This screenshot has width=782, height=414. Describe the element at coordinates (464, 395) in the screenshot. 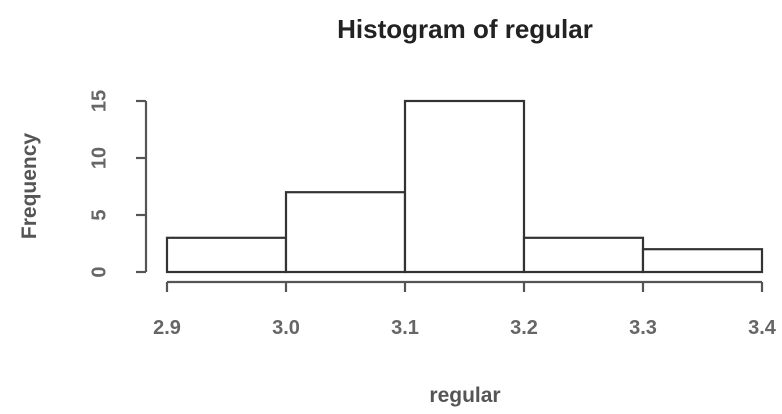

I see `x-axis-label: regular` at that location.